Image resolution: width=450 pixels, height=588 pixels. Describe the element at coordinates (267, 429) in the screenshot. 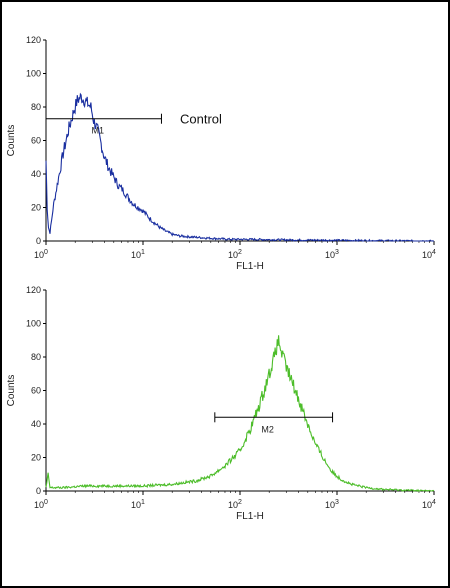

I see `gate-marker-label: M2` at that location.